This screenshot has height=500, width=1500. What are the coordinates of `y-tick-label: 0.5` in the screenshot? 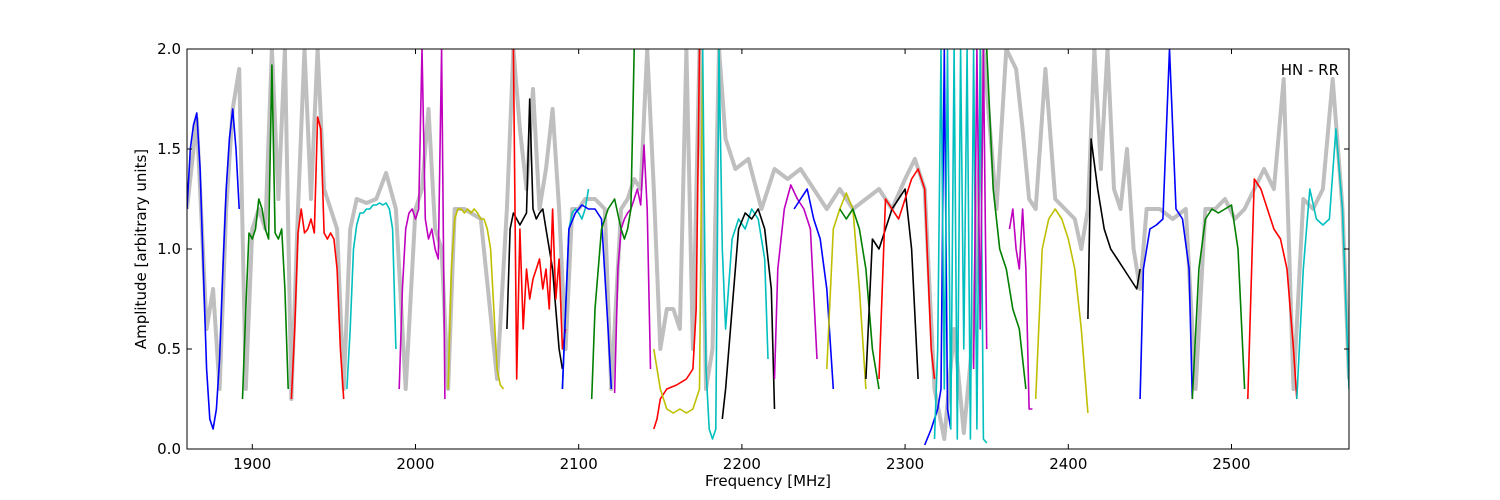 It's located at (169, 349).